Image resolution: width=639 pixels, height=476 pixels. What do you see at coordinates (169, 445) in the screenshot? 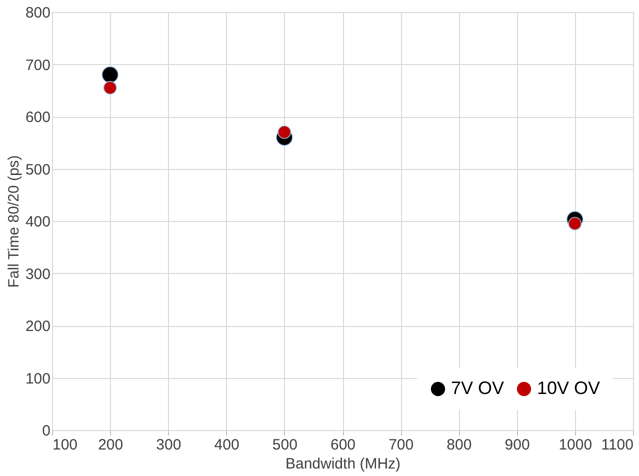
I see `x-tick-label: 300` at bounding box center [169, 445].